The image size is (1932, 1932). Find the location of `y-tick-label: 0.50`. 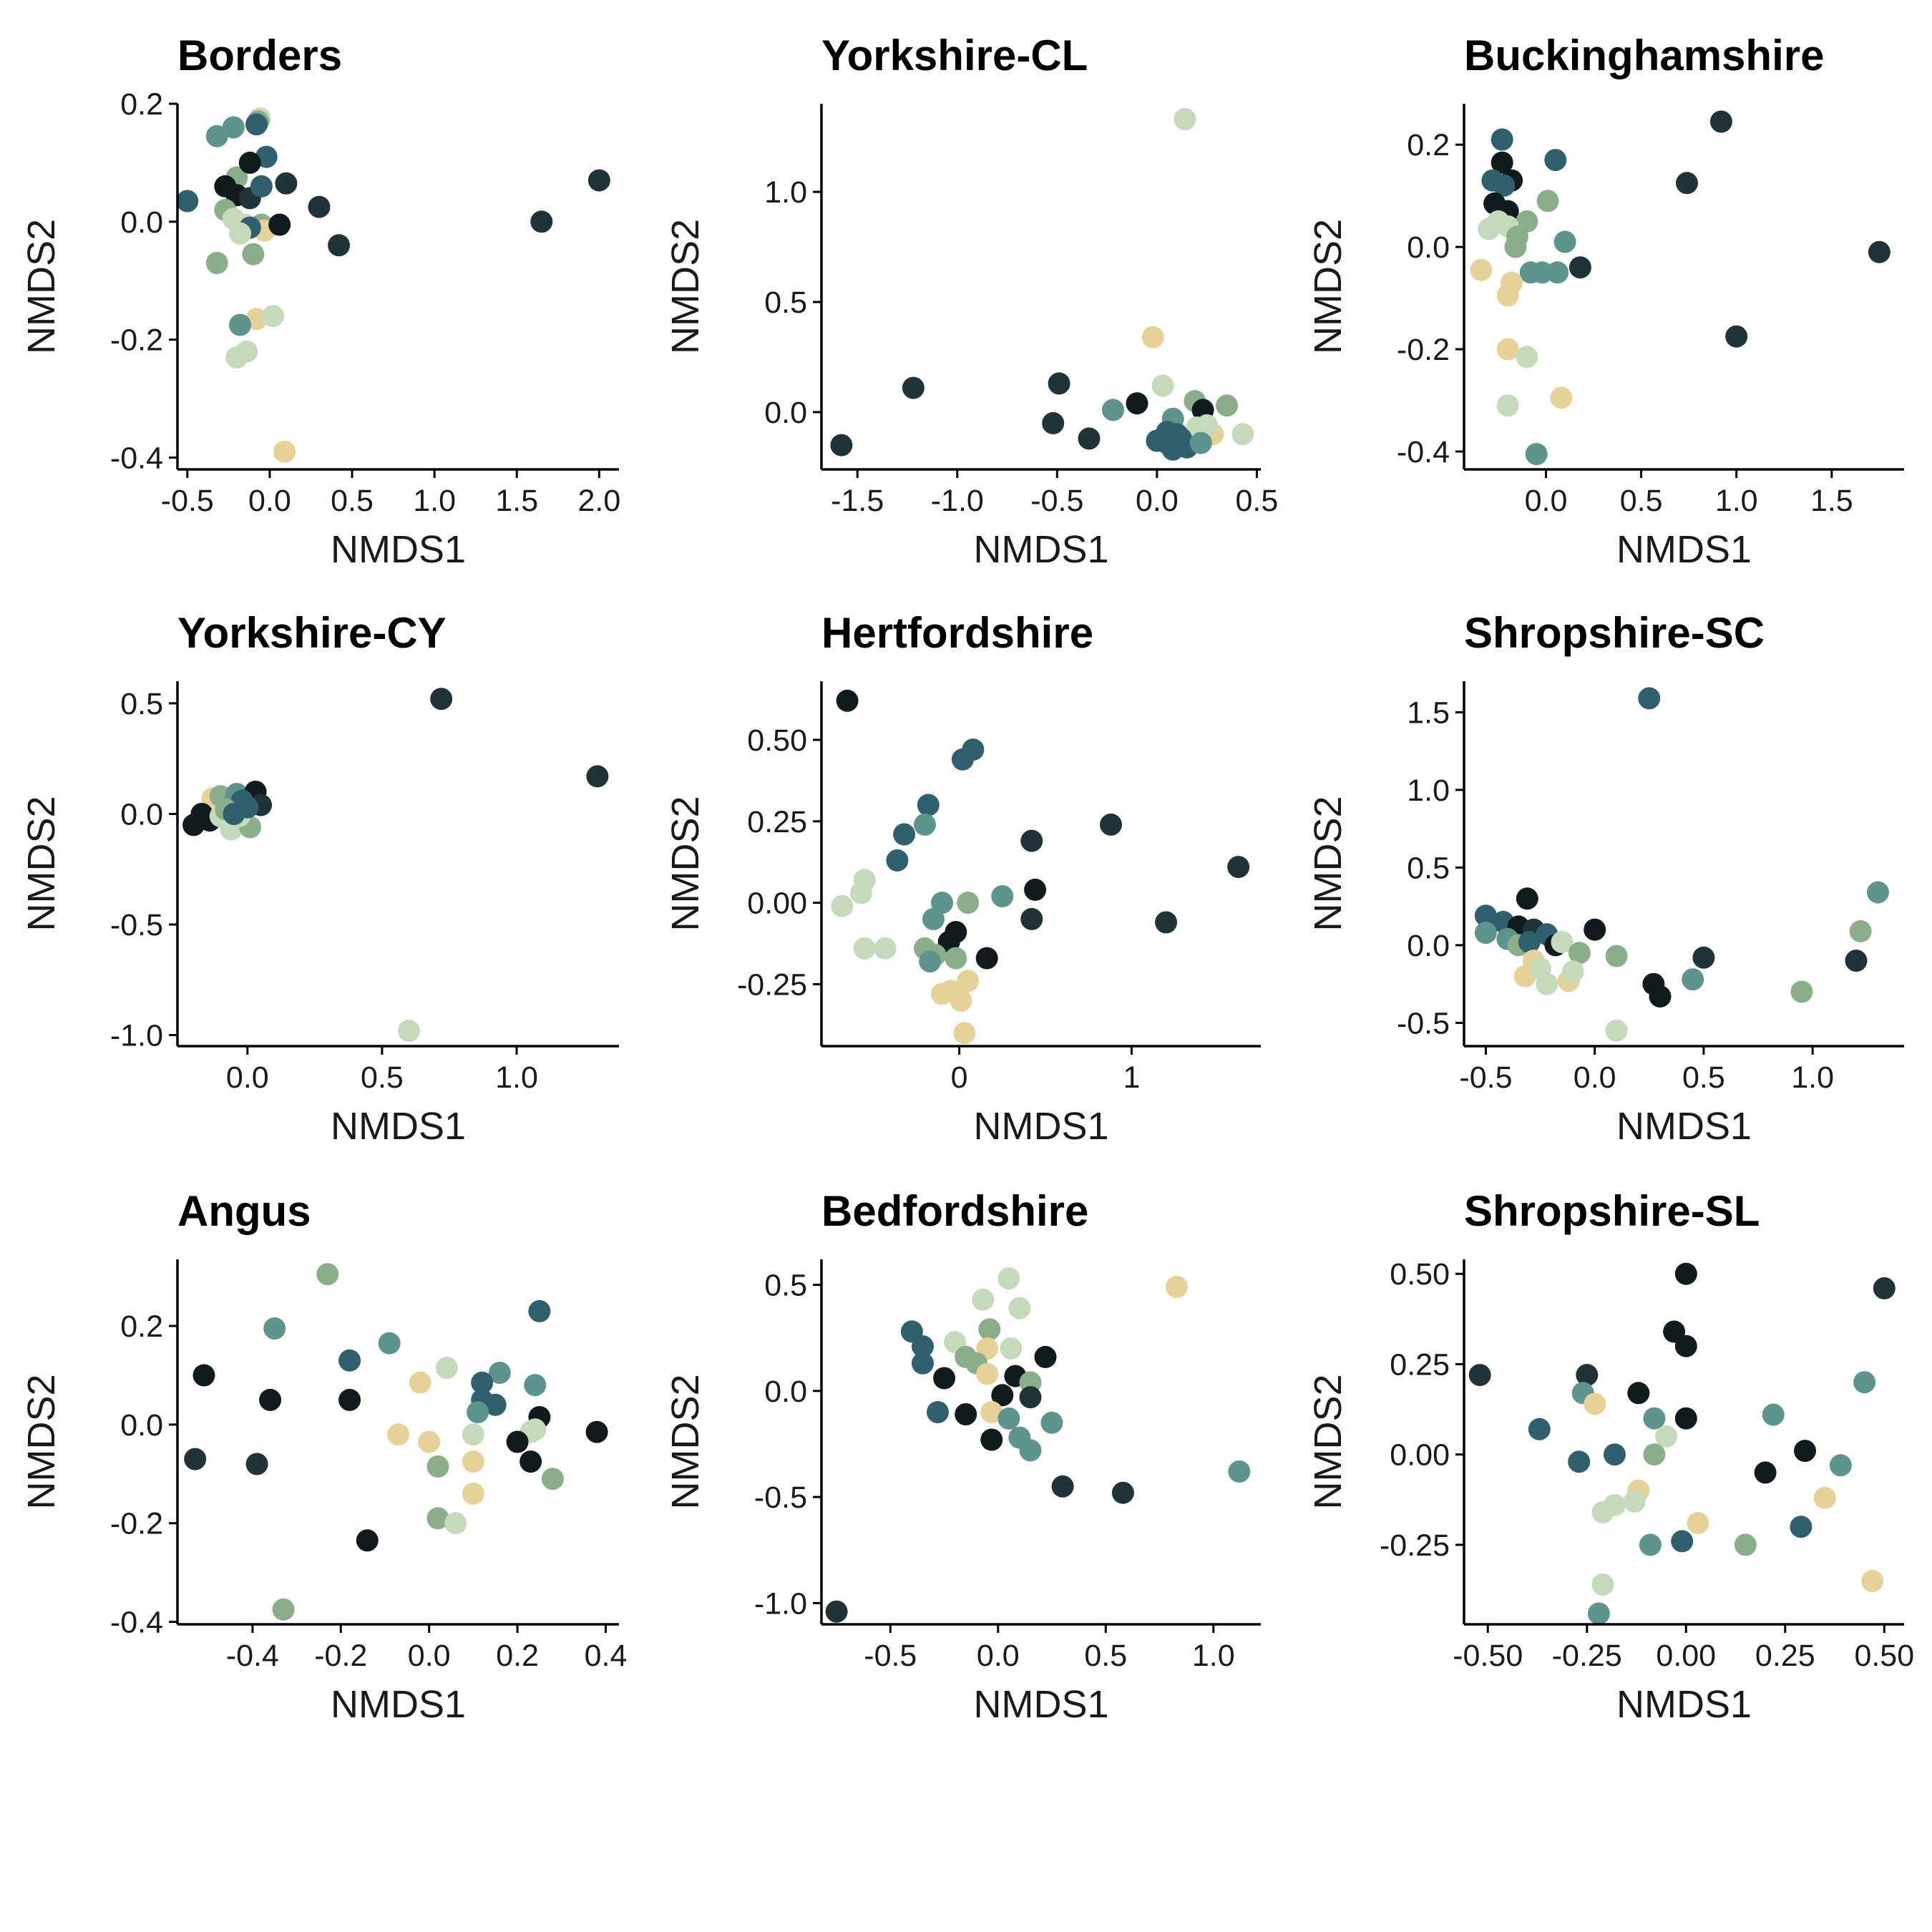

y-tick-label: 0.50 is located at coordinates (777, 740).